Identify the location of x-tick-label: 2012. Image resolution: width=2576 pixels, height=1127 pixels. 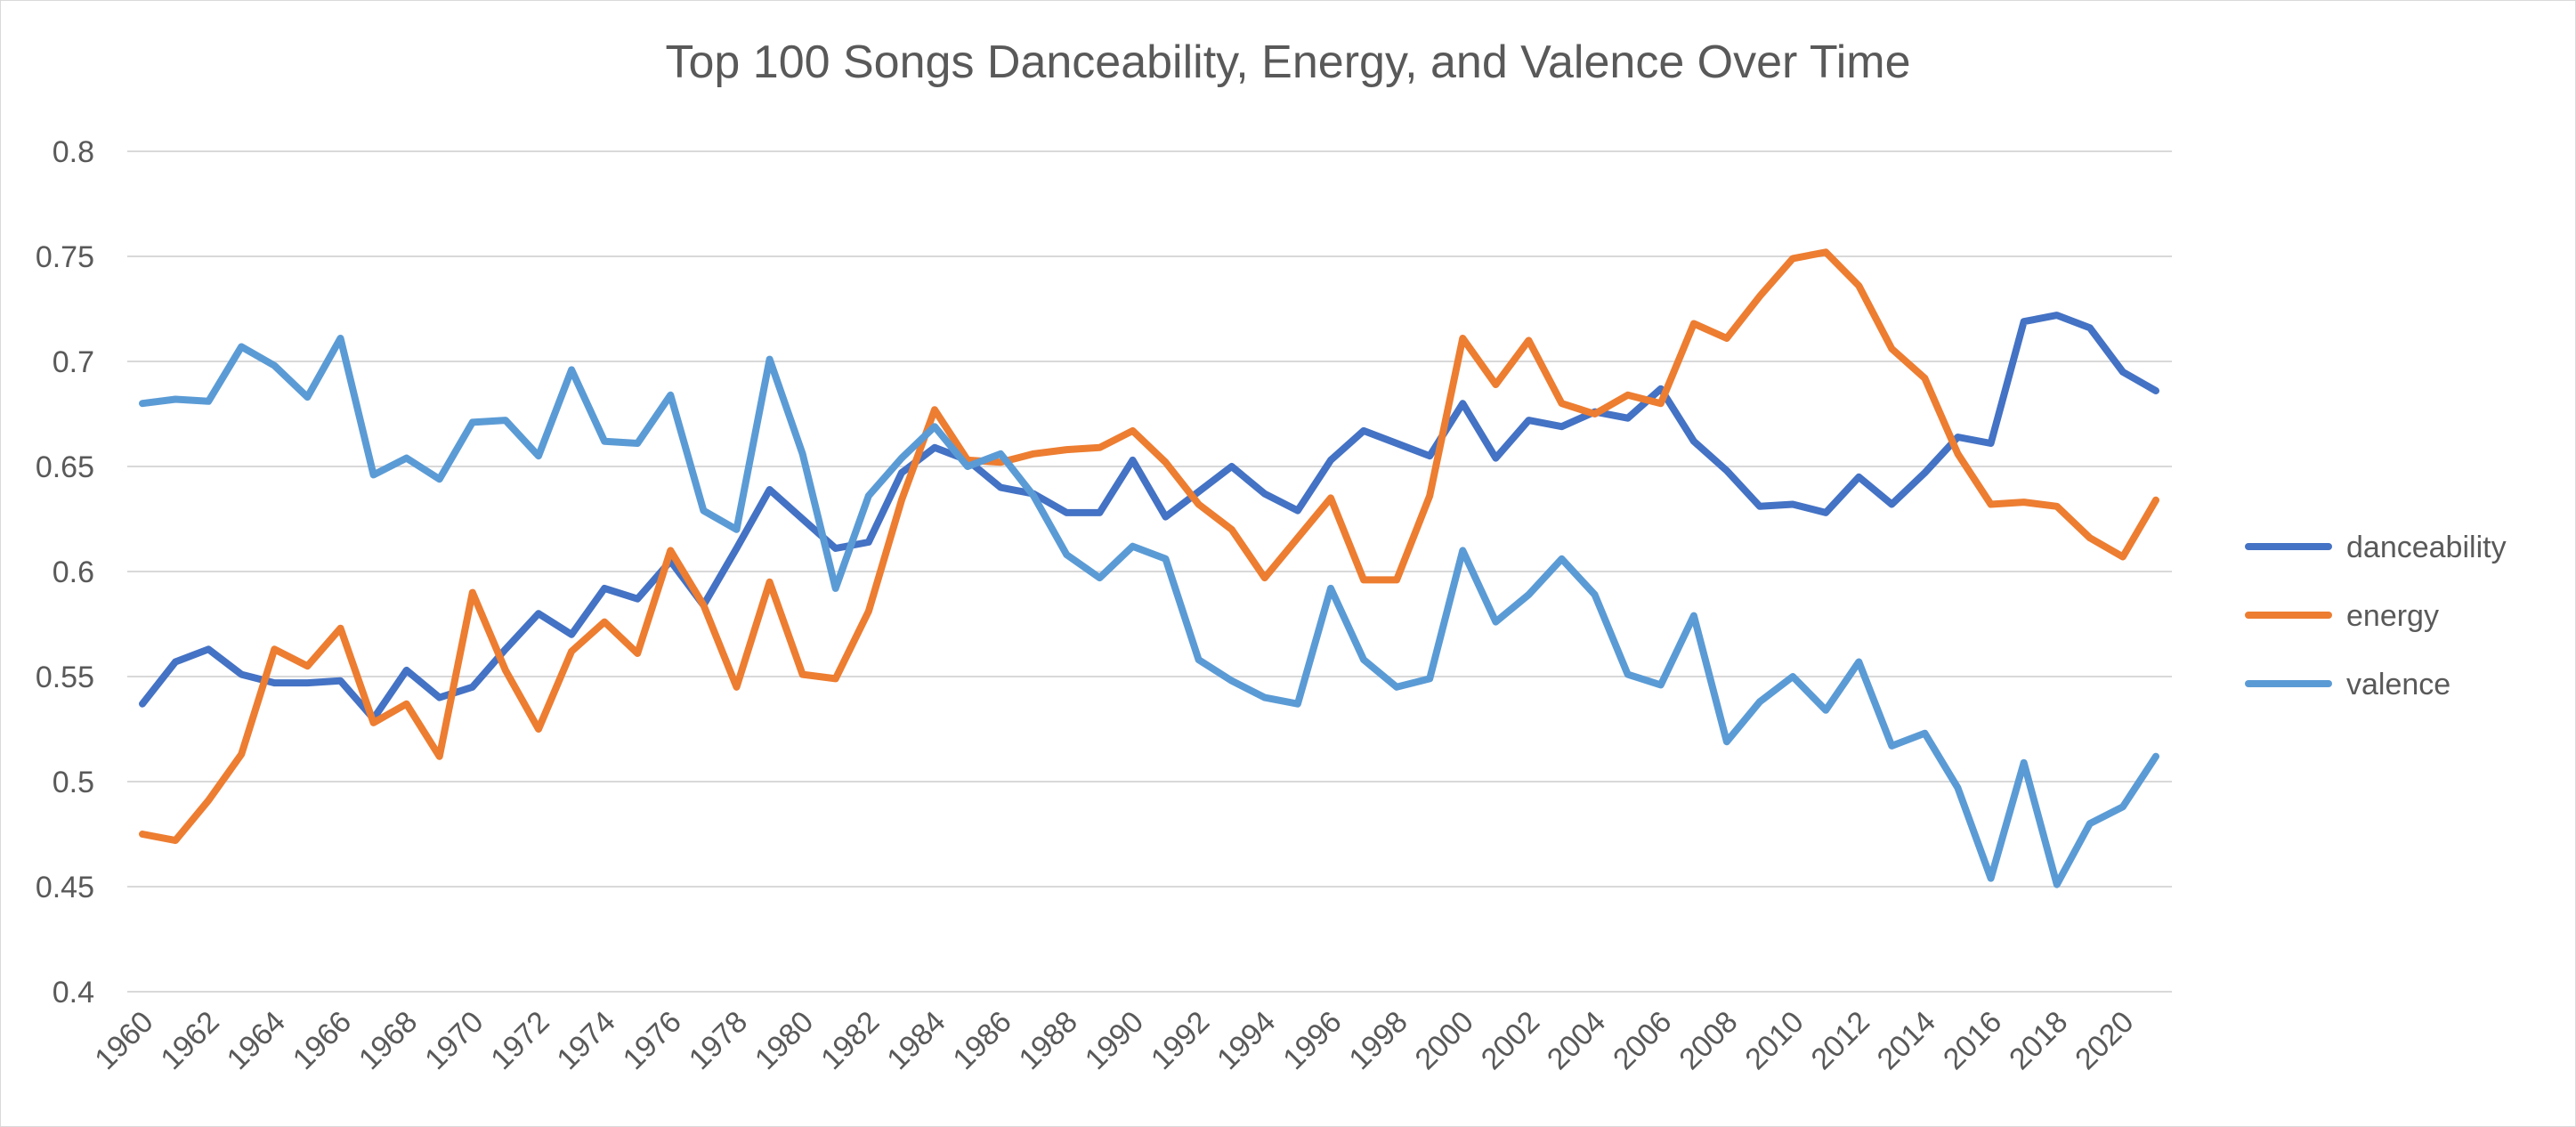
(1840, 1040).